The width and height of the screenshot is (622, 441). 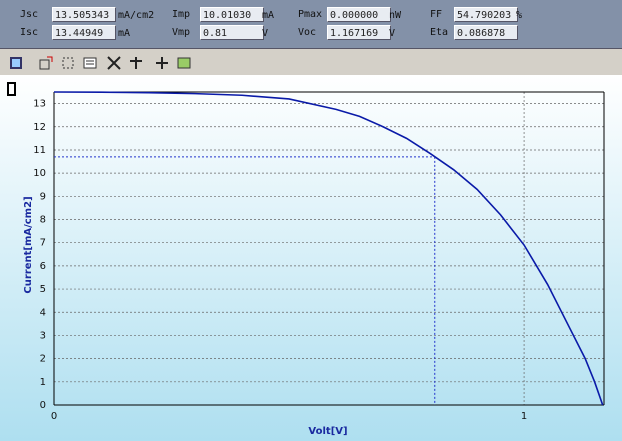 What do you see at coordinates (232, 32) in the screenshot?
I see `field-value: 0.81` at bounding box center [232, 32].